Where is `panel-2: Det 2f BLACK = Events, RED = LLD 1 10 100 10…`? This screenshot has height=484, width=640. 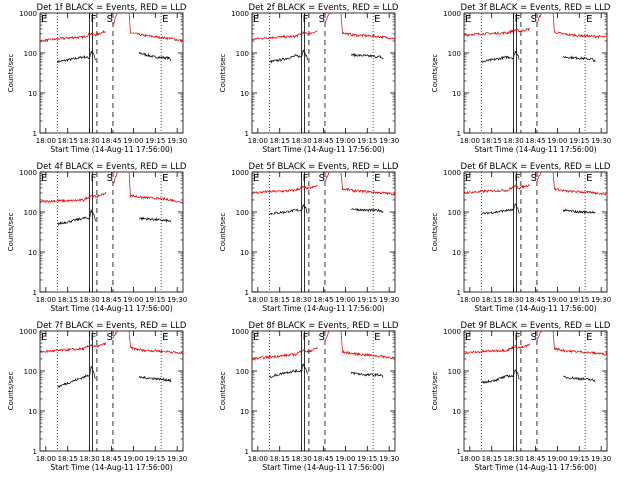
panel-2: Det 2f BLACK = Events, RED = LLD 1 10 100 10… is located at coordinates (309, 78).